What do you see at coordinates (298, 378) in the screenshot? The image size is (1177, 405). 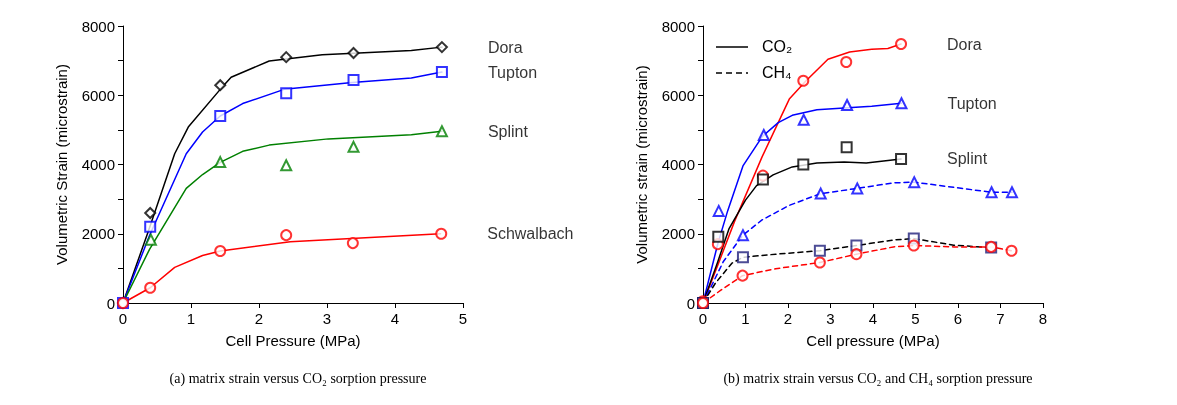 I see `text: (a) matrix strain versus CO₂ sorption pressure` at bounding box center [298, 378].